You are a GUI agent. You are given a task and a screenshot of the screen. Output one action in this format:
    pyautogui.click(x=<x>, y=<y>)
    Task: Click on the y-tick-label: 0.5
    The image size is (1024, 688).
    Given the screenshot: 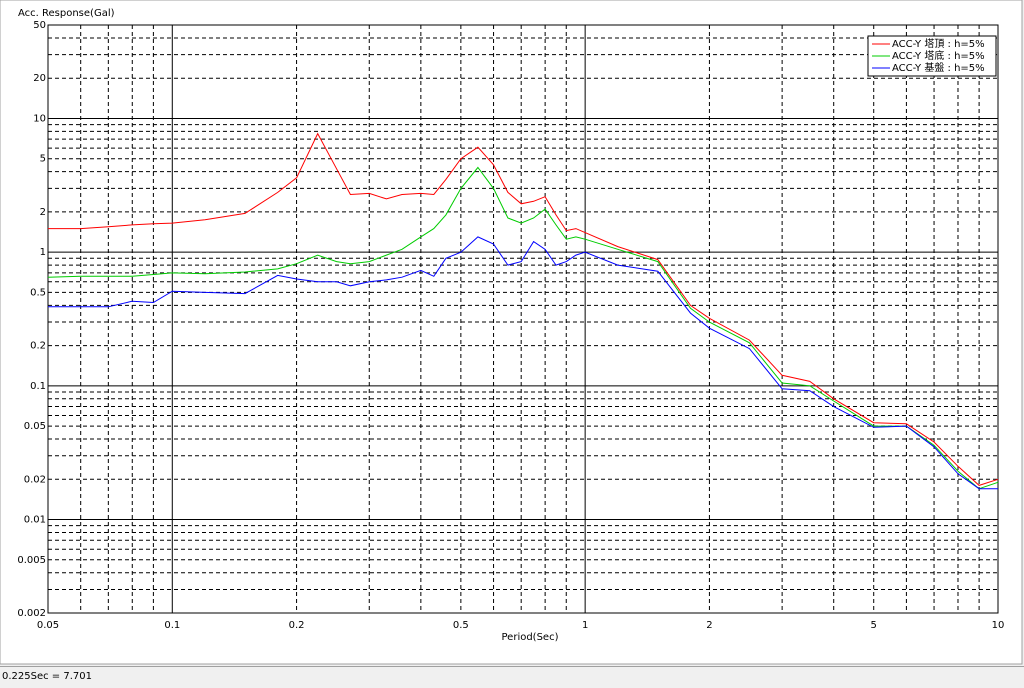 What is the action you would take?
    pyautogui.click(x=38, y=292)
    